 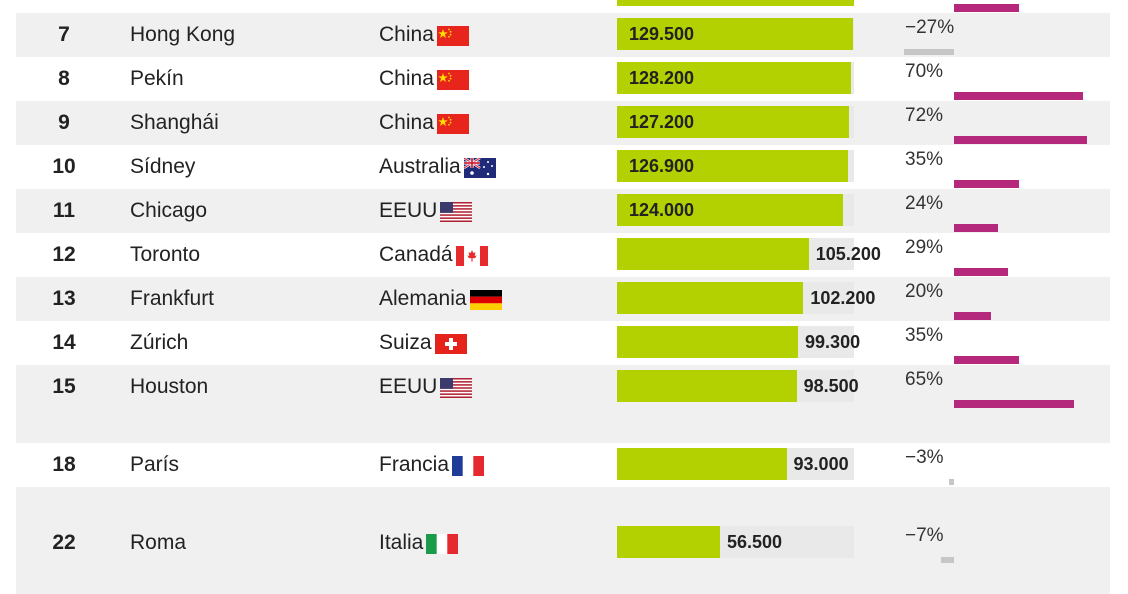 What do you see at coordinates (924, 115) in the screenshot?
I see `change-label: 72%` at bounding box center [924, 115].